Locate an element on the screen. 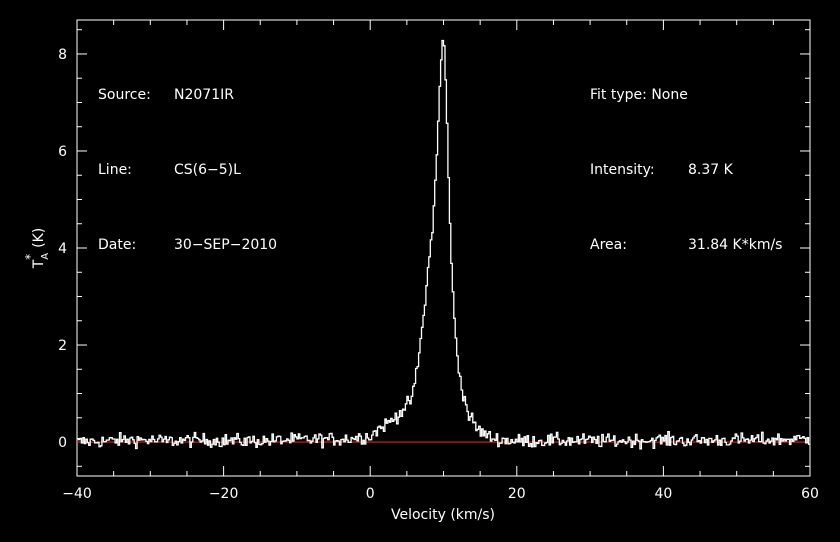 The height and width of the screenshot is (542, 840). area-value: 31.84 K*km/s is located at coordinates (735, 245).